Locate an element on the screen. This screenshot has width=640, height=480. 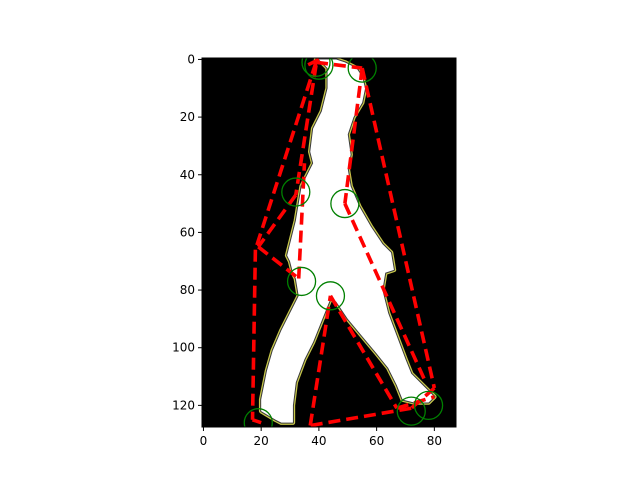
x-tick-label: 20 is located at coordinates (261, 441).